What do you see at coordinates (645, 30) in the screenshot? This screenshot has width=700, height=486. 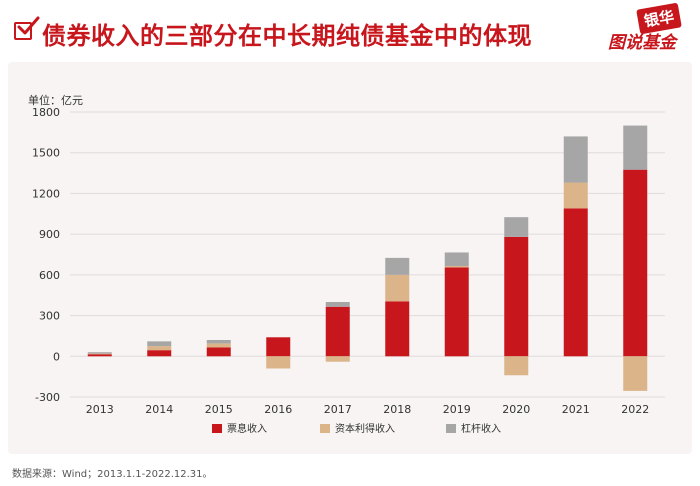 I see `brand-logo: 银华 图说基金` at bounding box center [645, 30].